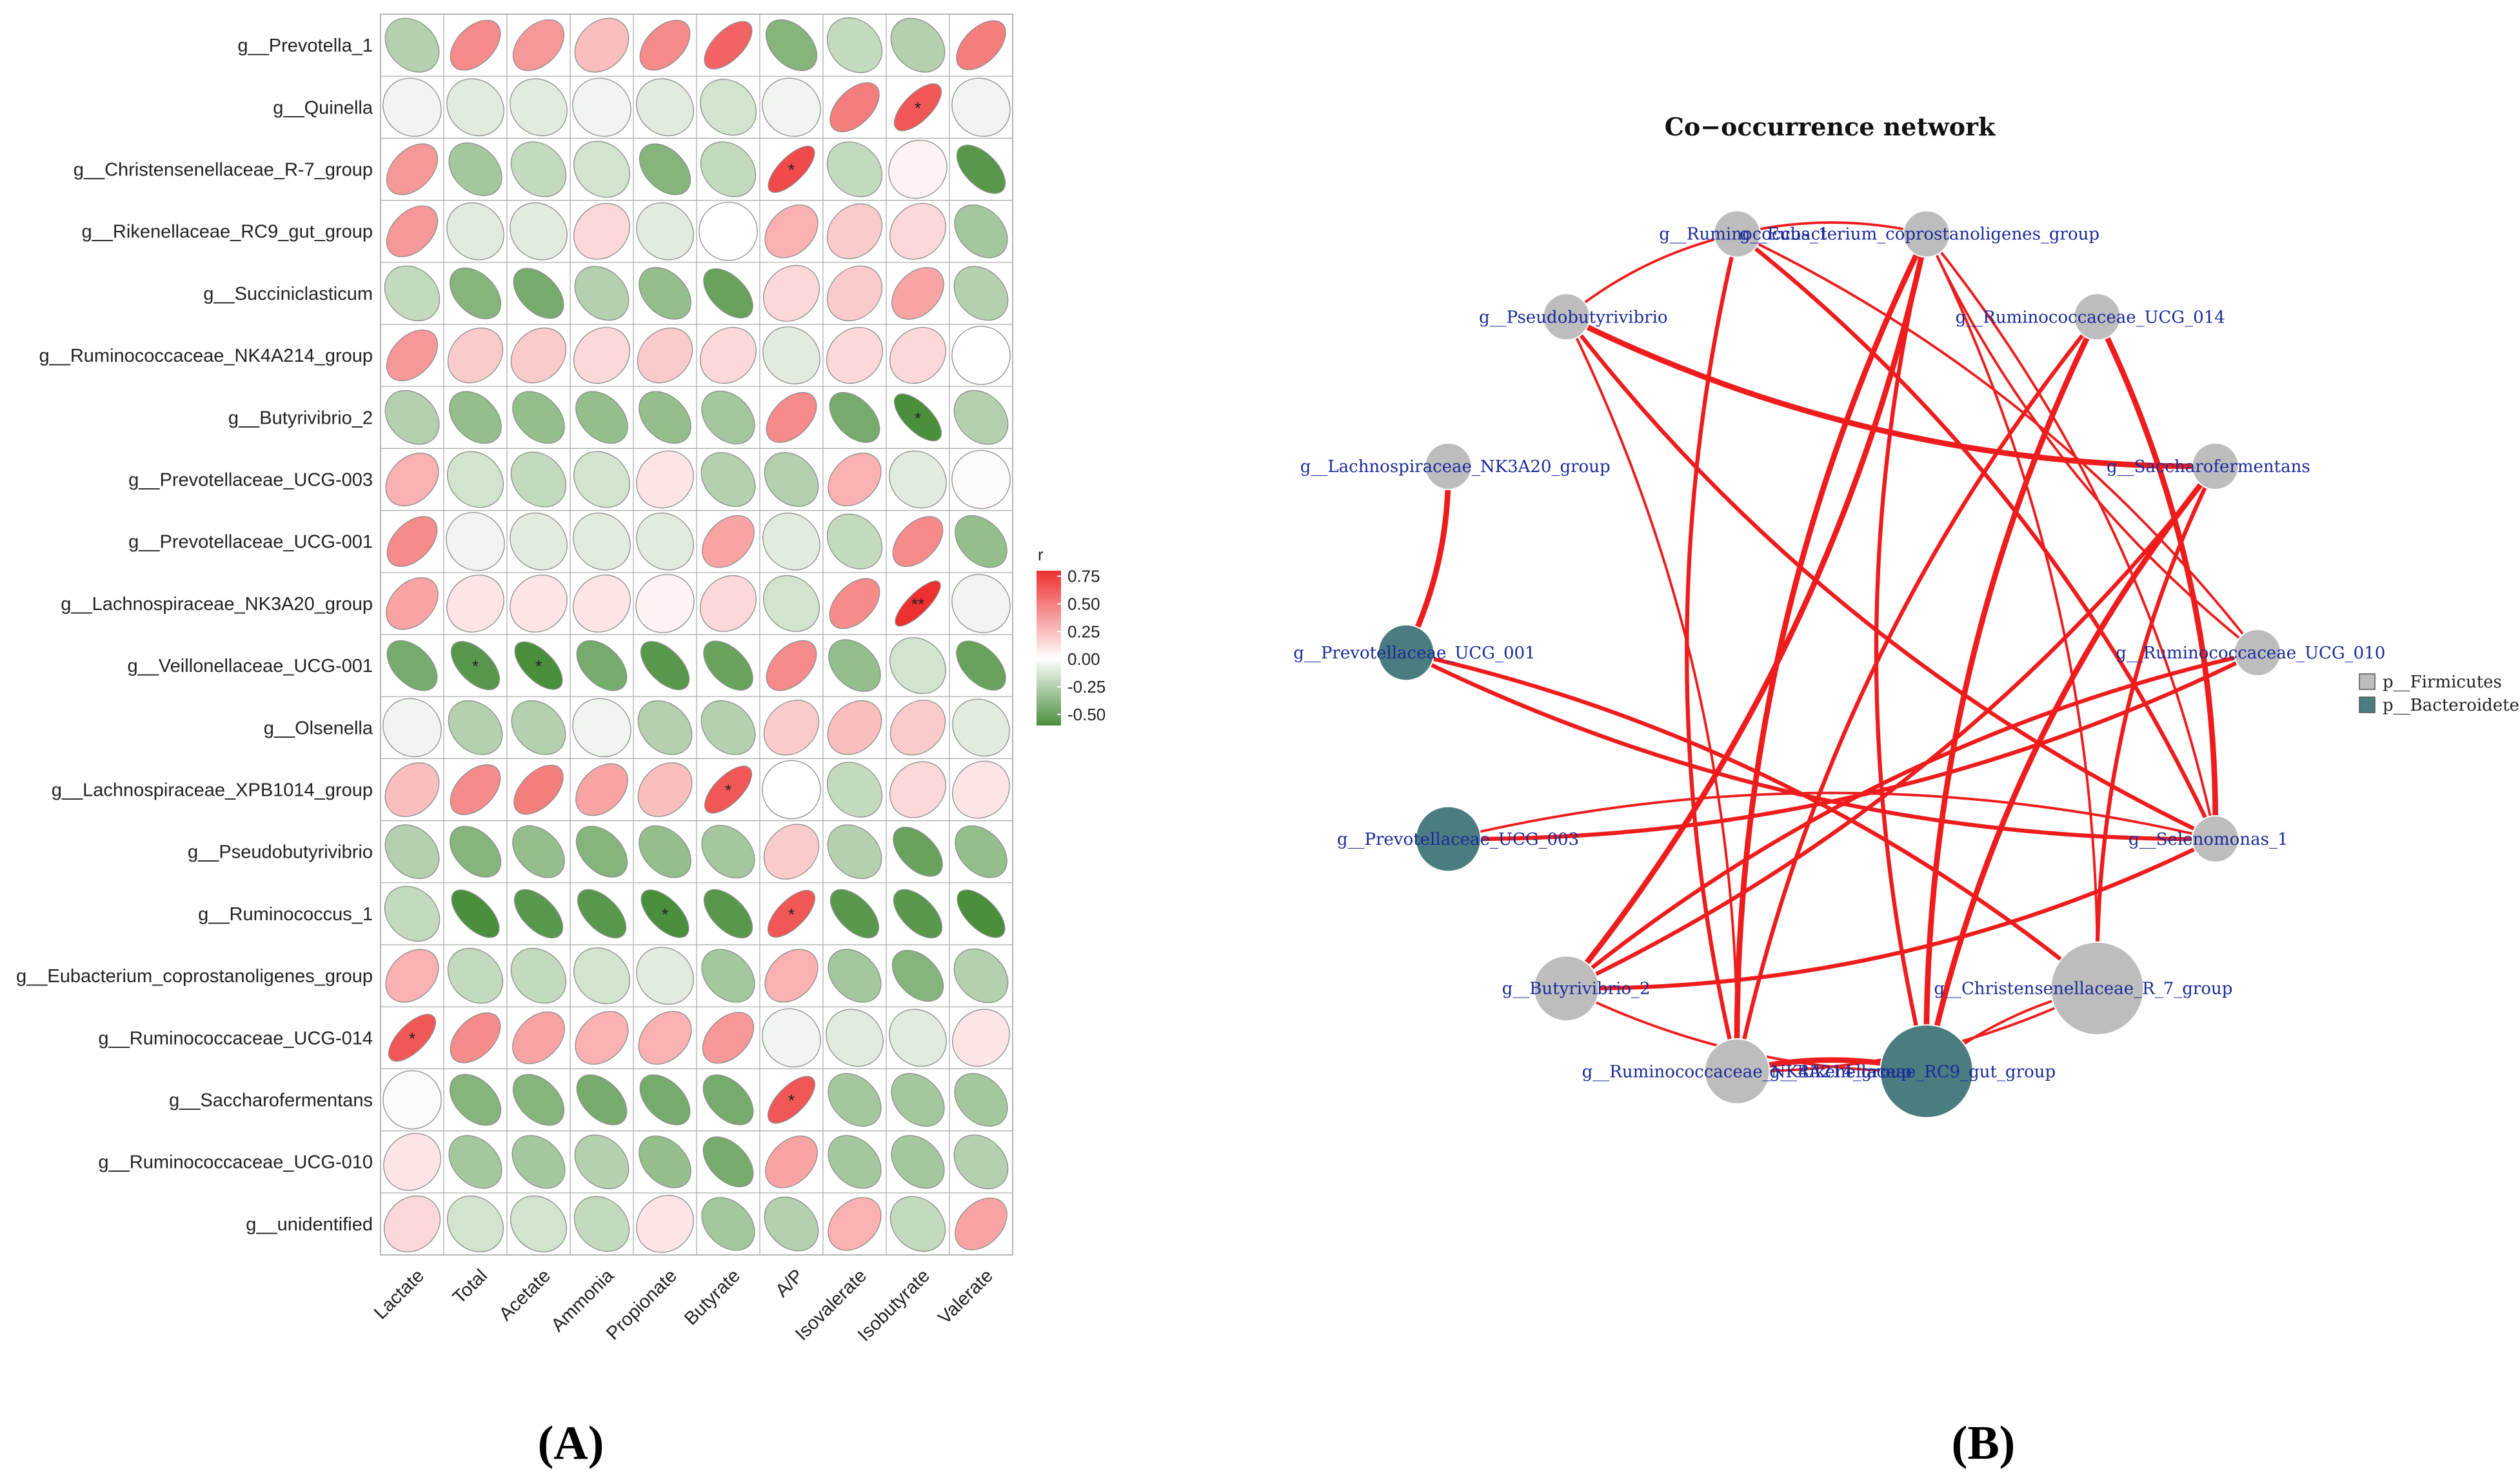 The width and height of the screenshot is (2520, 1480). I want to click on row-label: g__Veillonellaceae_UCG-001, so click(251, 666).